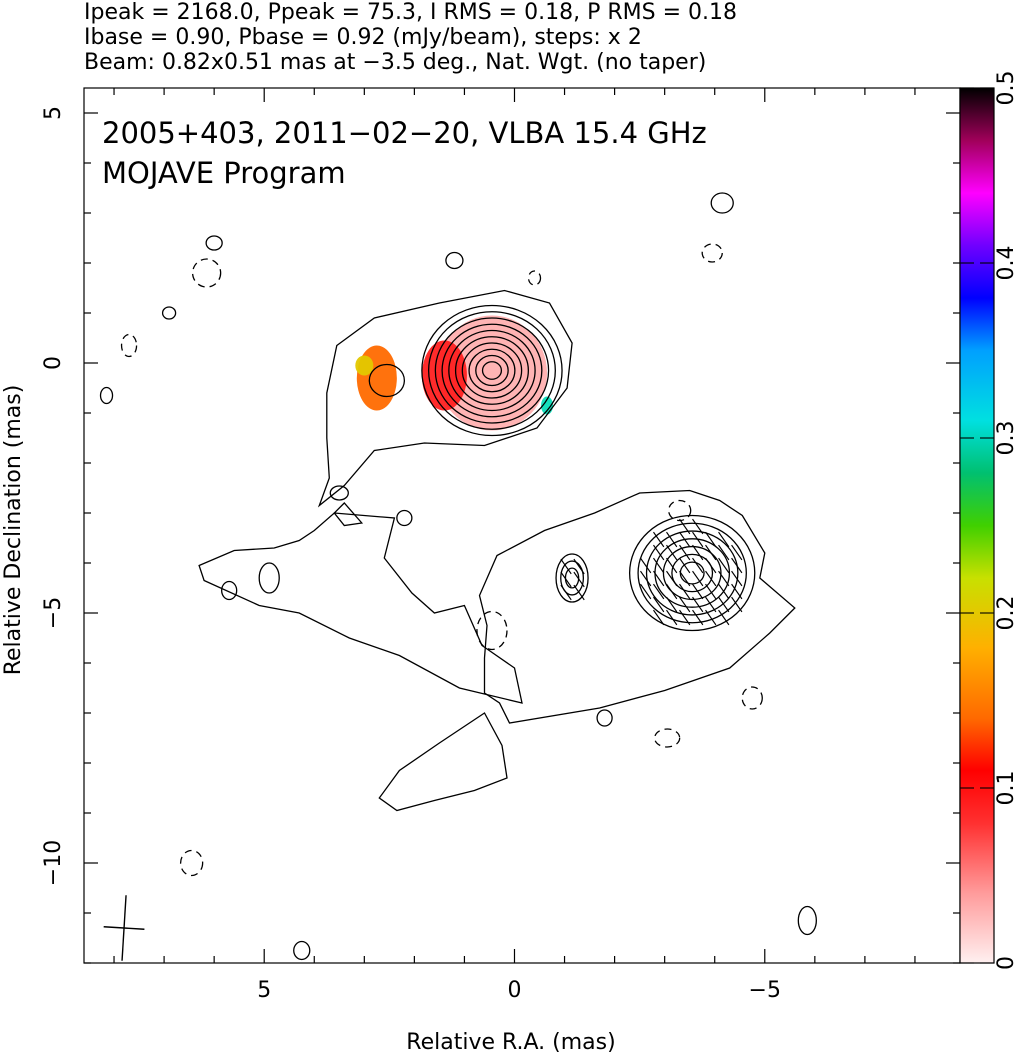  Describe the element at coordinates (1006, 613) in the screenshot. I see `colorbar-tick-label: 0.2` at that location.